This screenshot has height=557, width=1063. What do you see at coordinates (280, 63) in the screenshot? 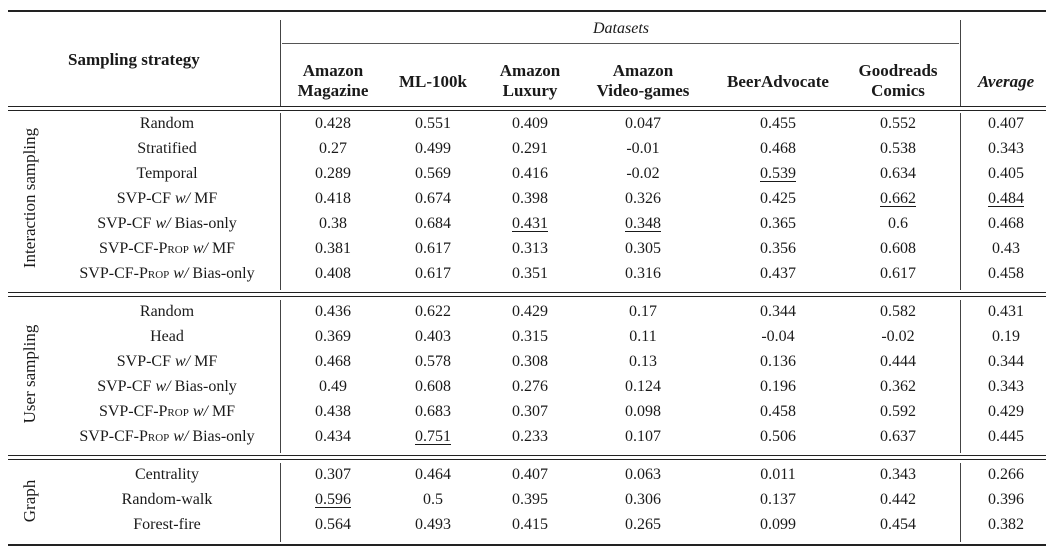
I see `left-divider-line` at bounding box center [280, 63].